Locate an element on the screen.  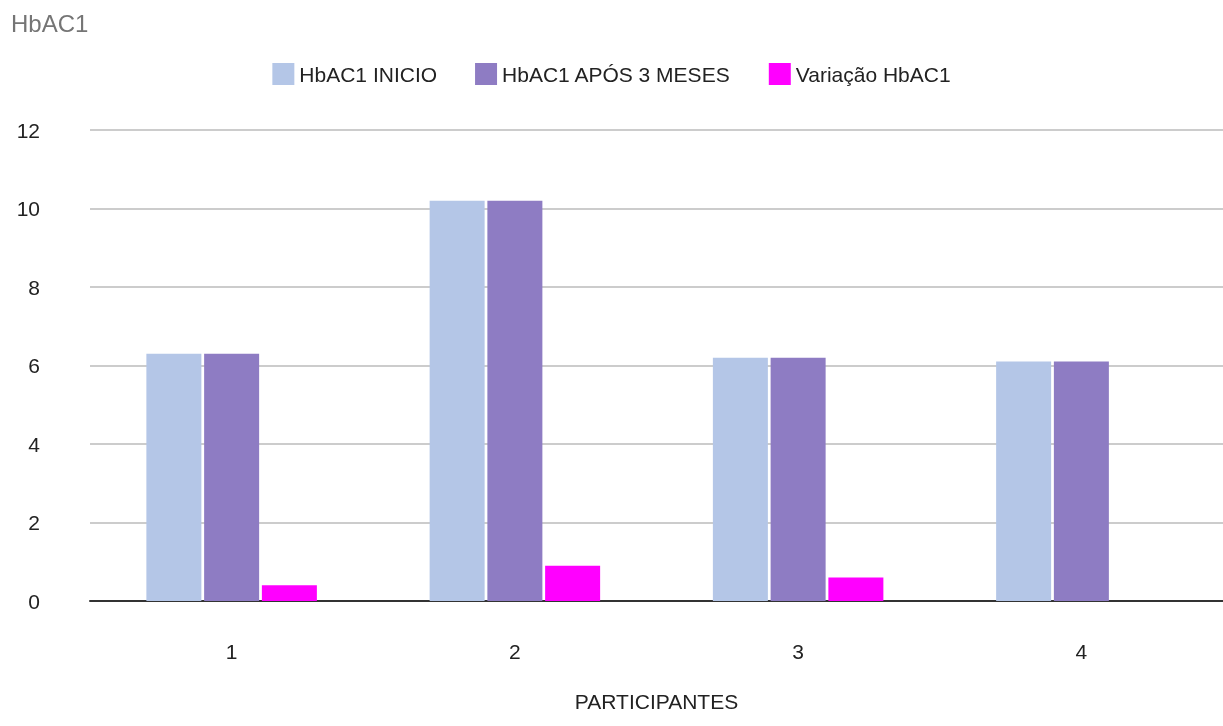
y-tick-label: 4 is located at coordinates (34, 444).